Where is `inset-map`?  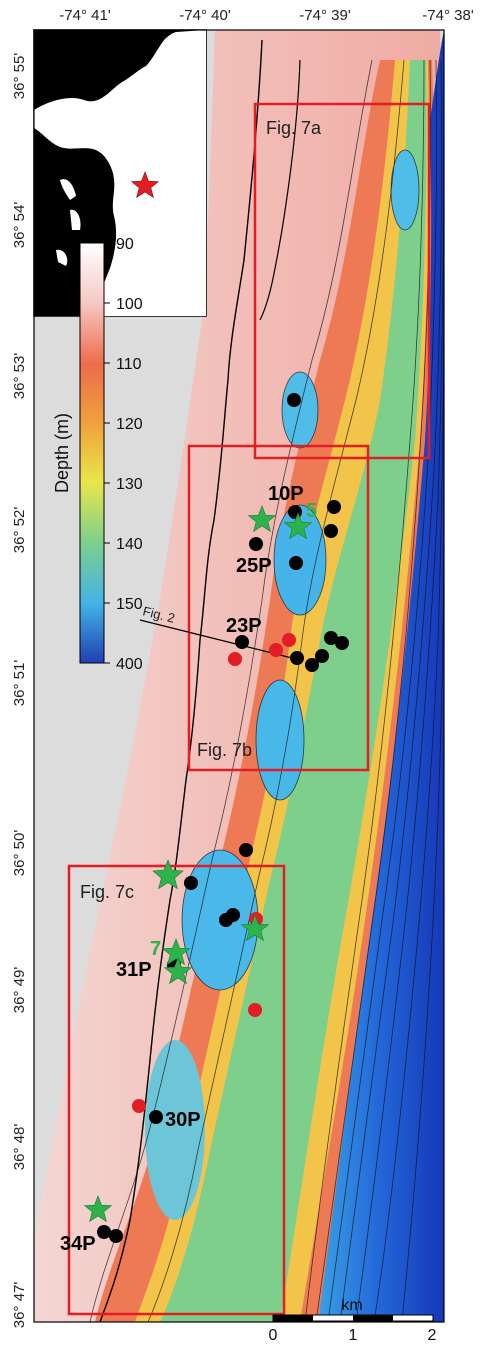
inset-map is located at coordinates (120, 173).